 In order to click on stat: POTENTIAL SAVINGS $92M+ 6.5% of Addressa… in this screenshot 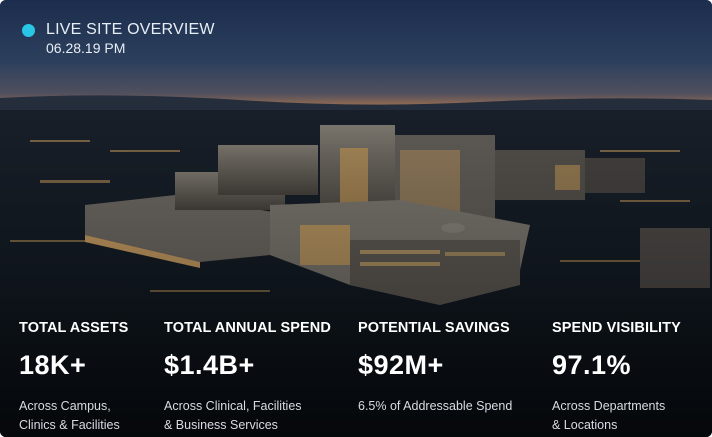, I will do `click(435, 368)`.